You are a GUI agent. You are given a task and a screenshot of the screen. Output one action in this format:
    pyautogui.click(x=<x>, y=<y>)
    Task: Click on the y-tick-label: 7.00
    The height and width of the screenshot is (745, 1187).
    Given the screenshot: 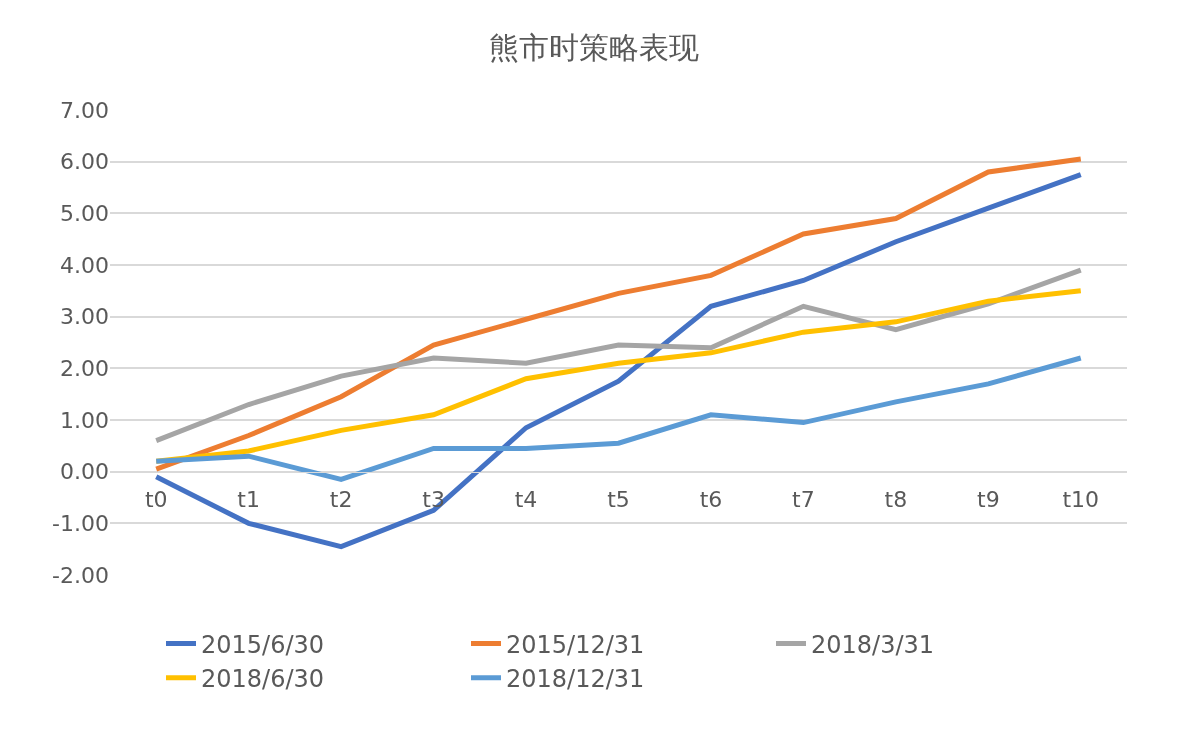 What is the action you would take?
    pyautogui.click(x=84, y=110)
    